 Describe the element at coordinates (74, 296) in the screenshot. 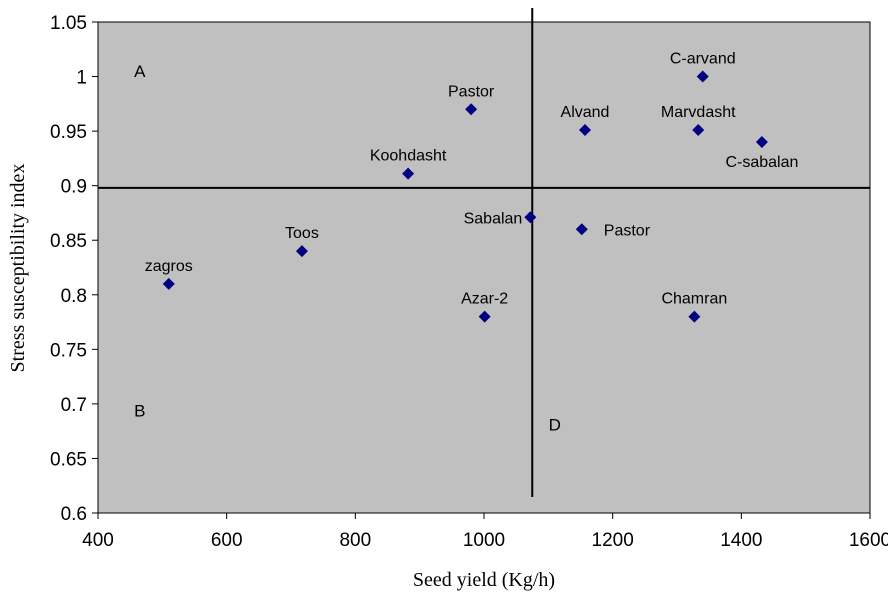

I see `y-tick-label: 0.8` at that location.